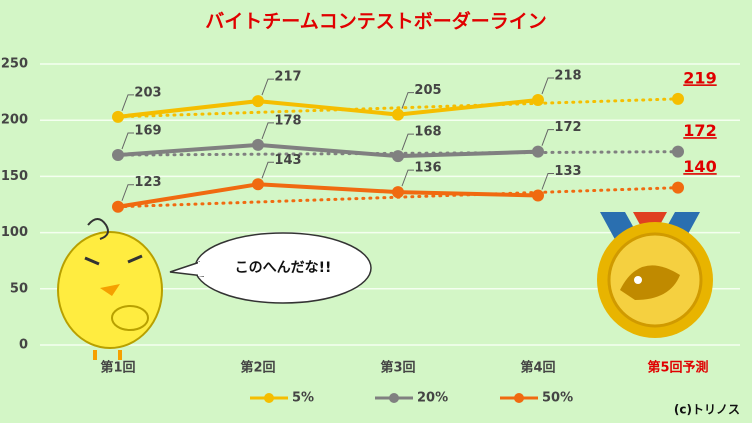  I want to click on y-tick-label: 100, so click(14, 232).